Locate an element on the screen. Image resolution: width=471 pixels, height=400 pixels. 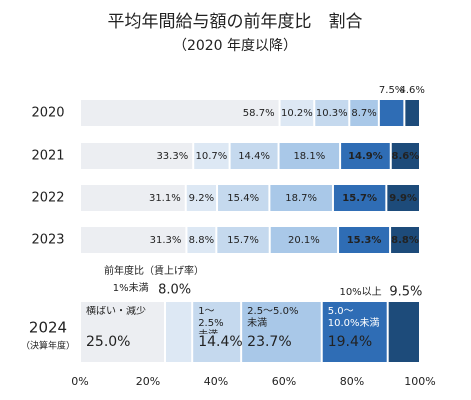
y-tick-label: 2020 is located at coordinates (47, 113).